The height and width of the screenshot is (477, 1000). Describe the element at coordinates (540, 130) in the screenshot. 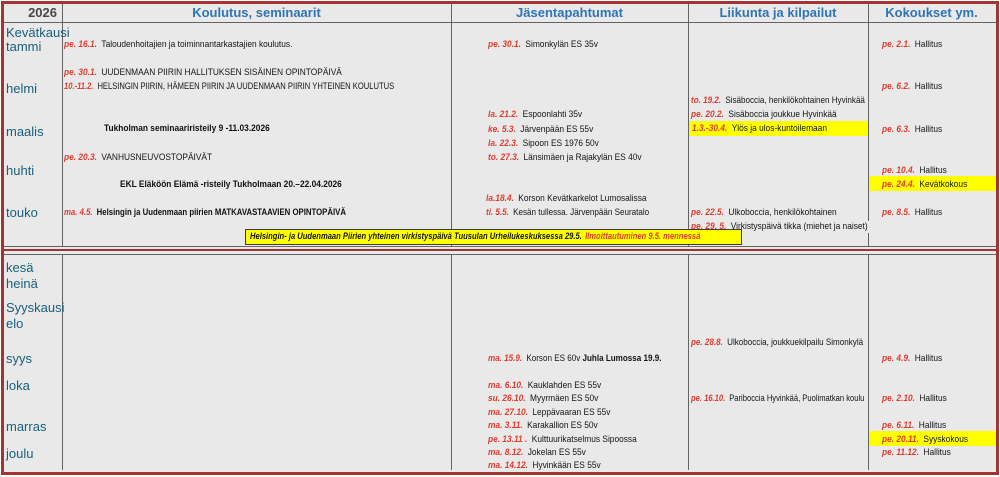

I see `event-maalis-jasen-1: ke. 5.3. Järvenpään ES 55v` at that location.